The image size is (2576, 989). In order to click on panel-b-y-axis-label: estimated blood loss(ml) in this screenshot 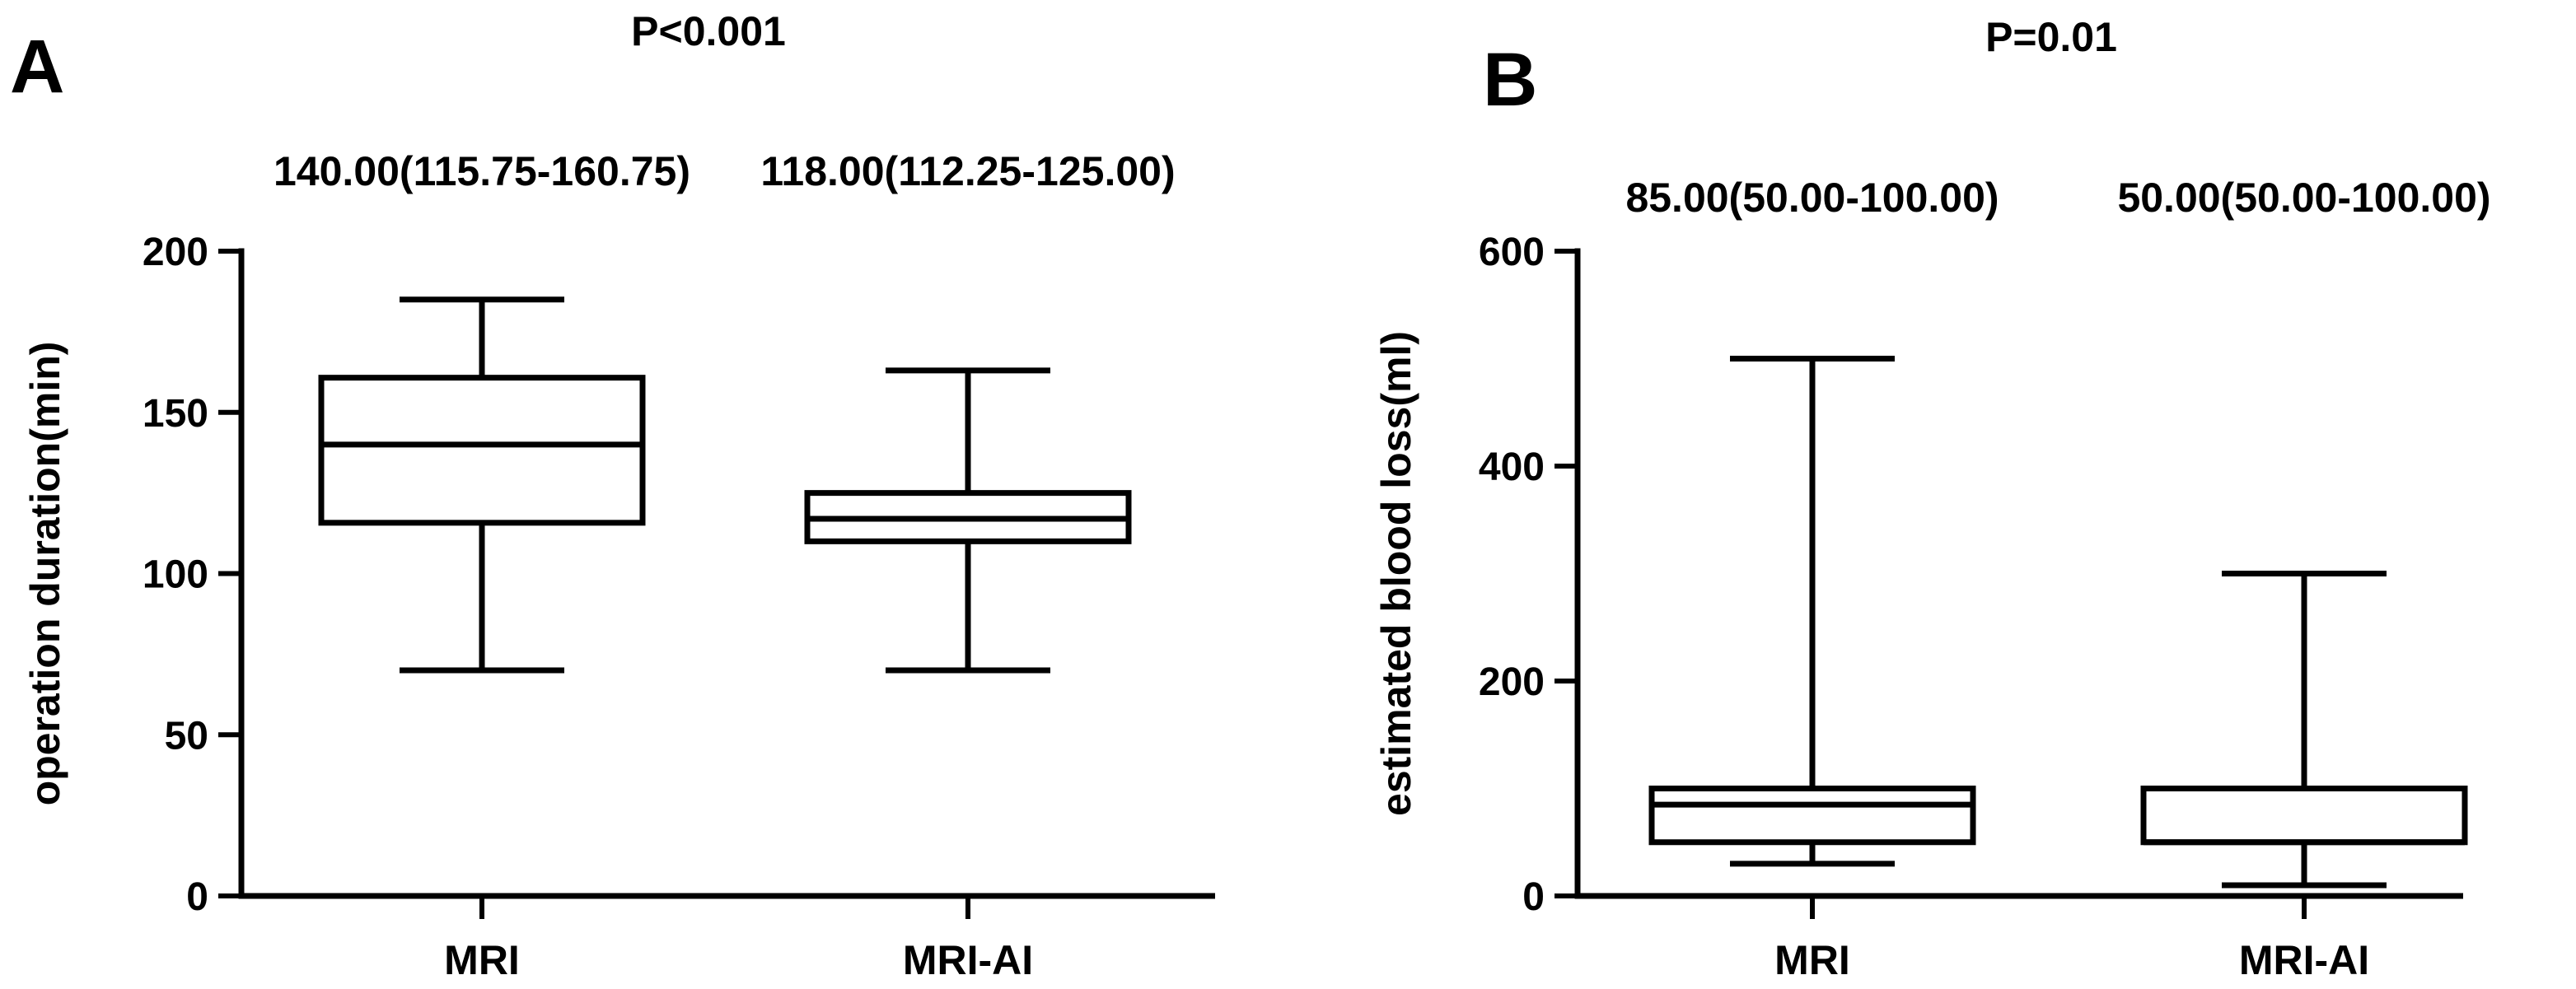, I will do `click(1396, 573)`.